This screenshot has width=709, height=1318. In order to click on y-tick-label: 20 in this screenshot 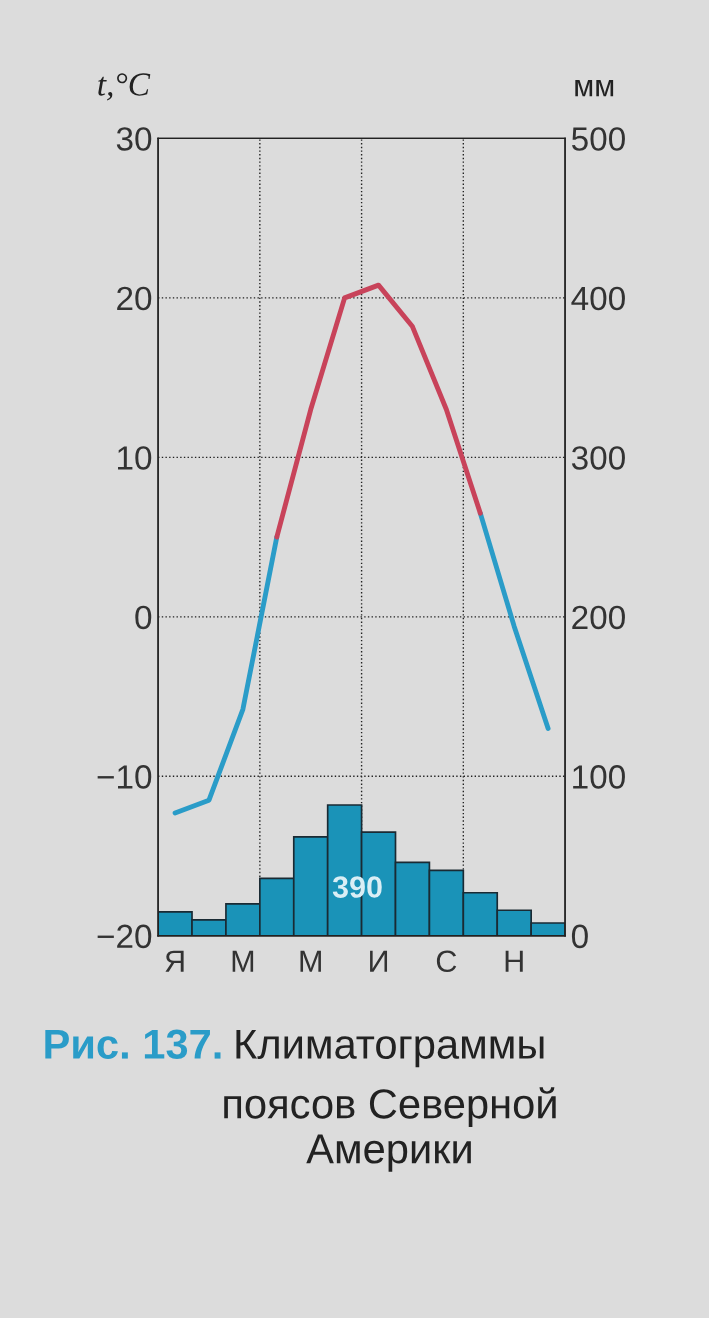, I will do `click(134, 298)`.